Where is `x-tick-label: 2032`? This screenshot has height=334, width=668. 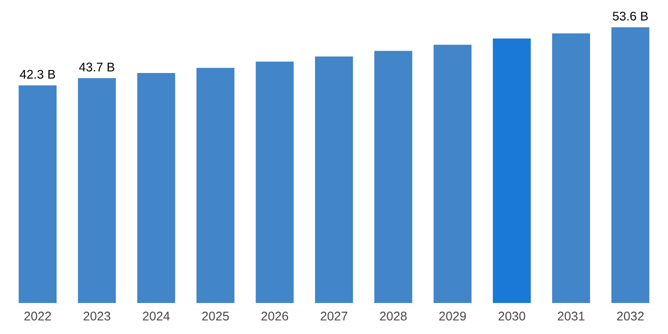
x-tick-label: 2032 is located at coordinates (630, 316).